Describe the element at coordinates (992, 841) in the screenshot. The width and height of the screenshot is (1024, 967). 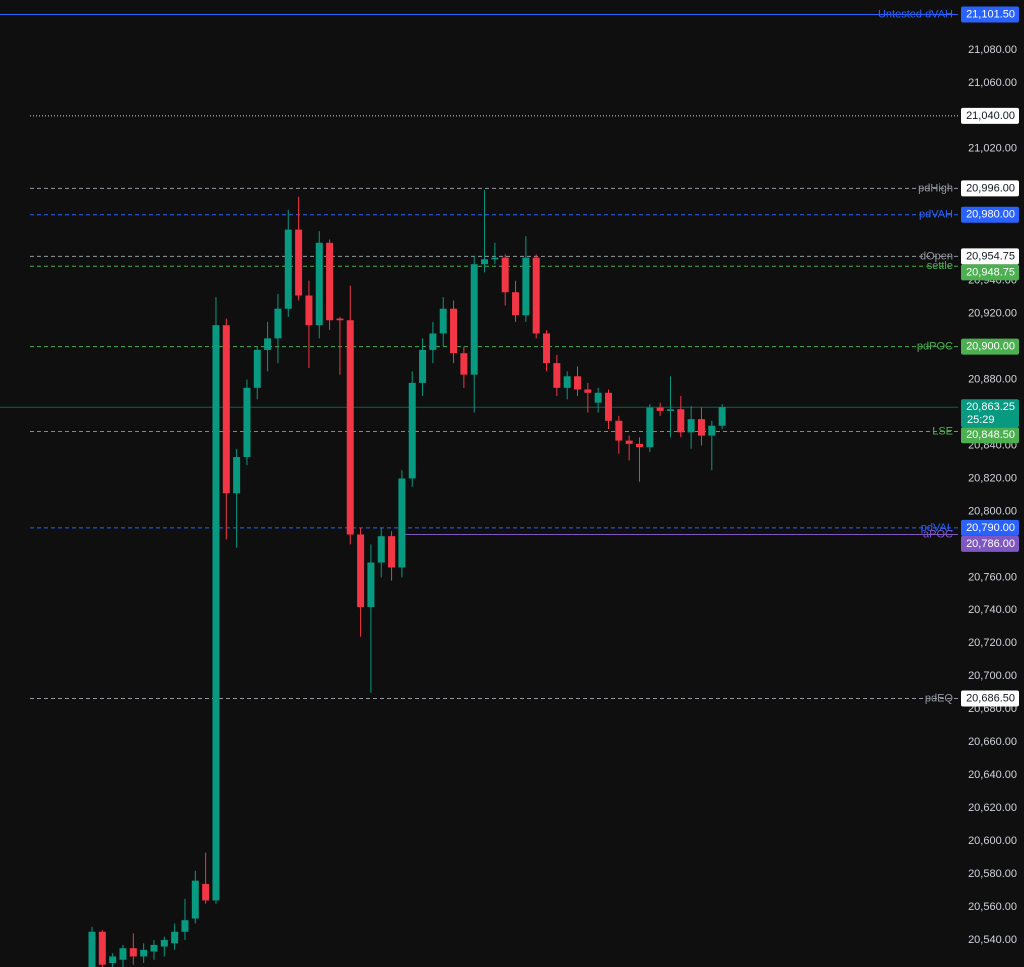
I see `y-tick-label: 20,600.00` at that location.